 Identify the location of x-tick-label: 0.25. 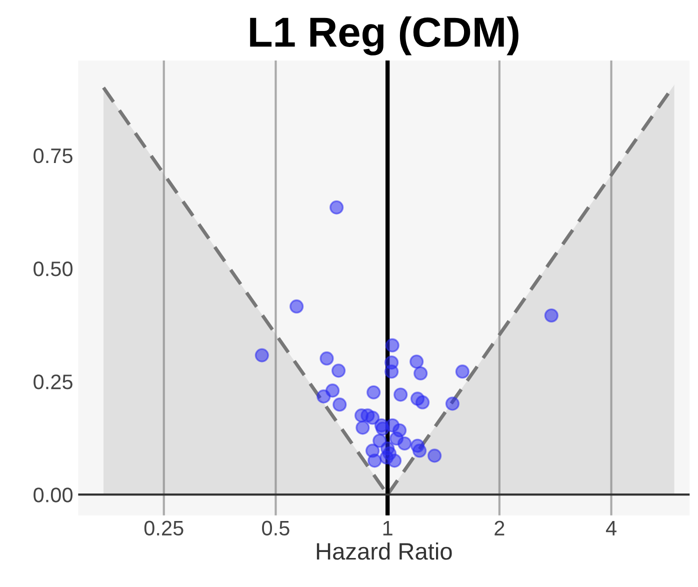
(164, 528).